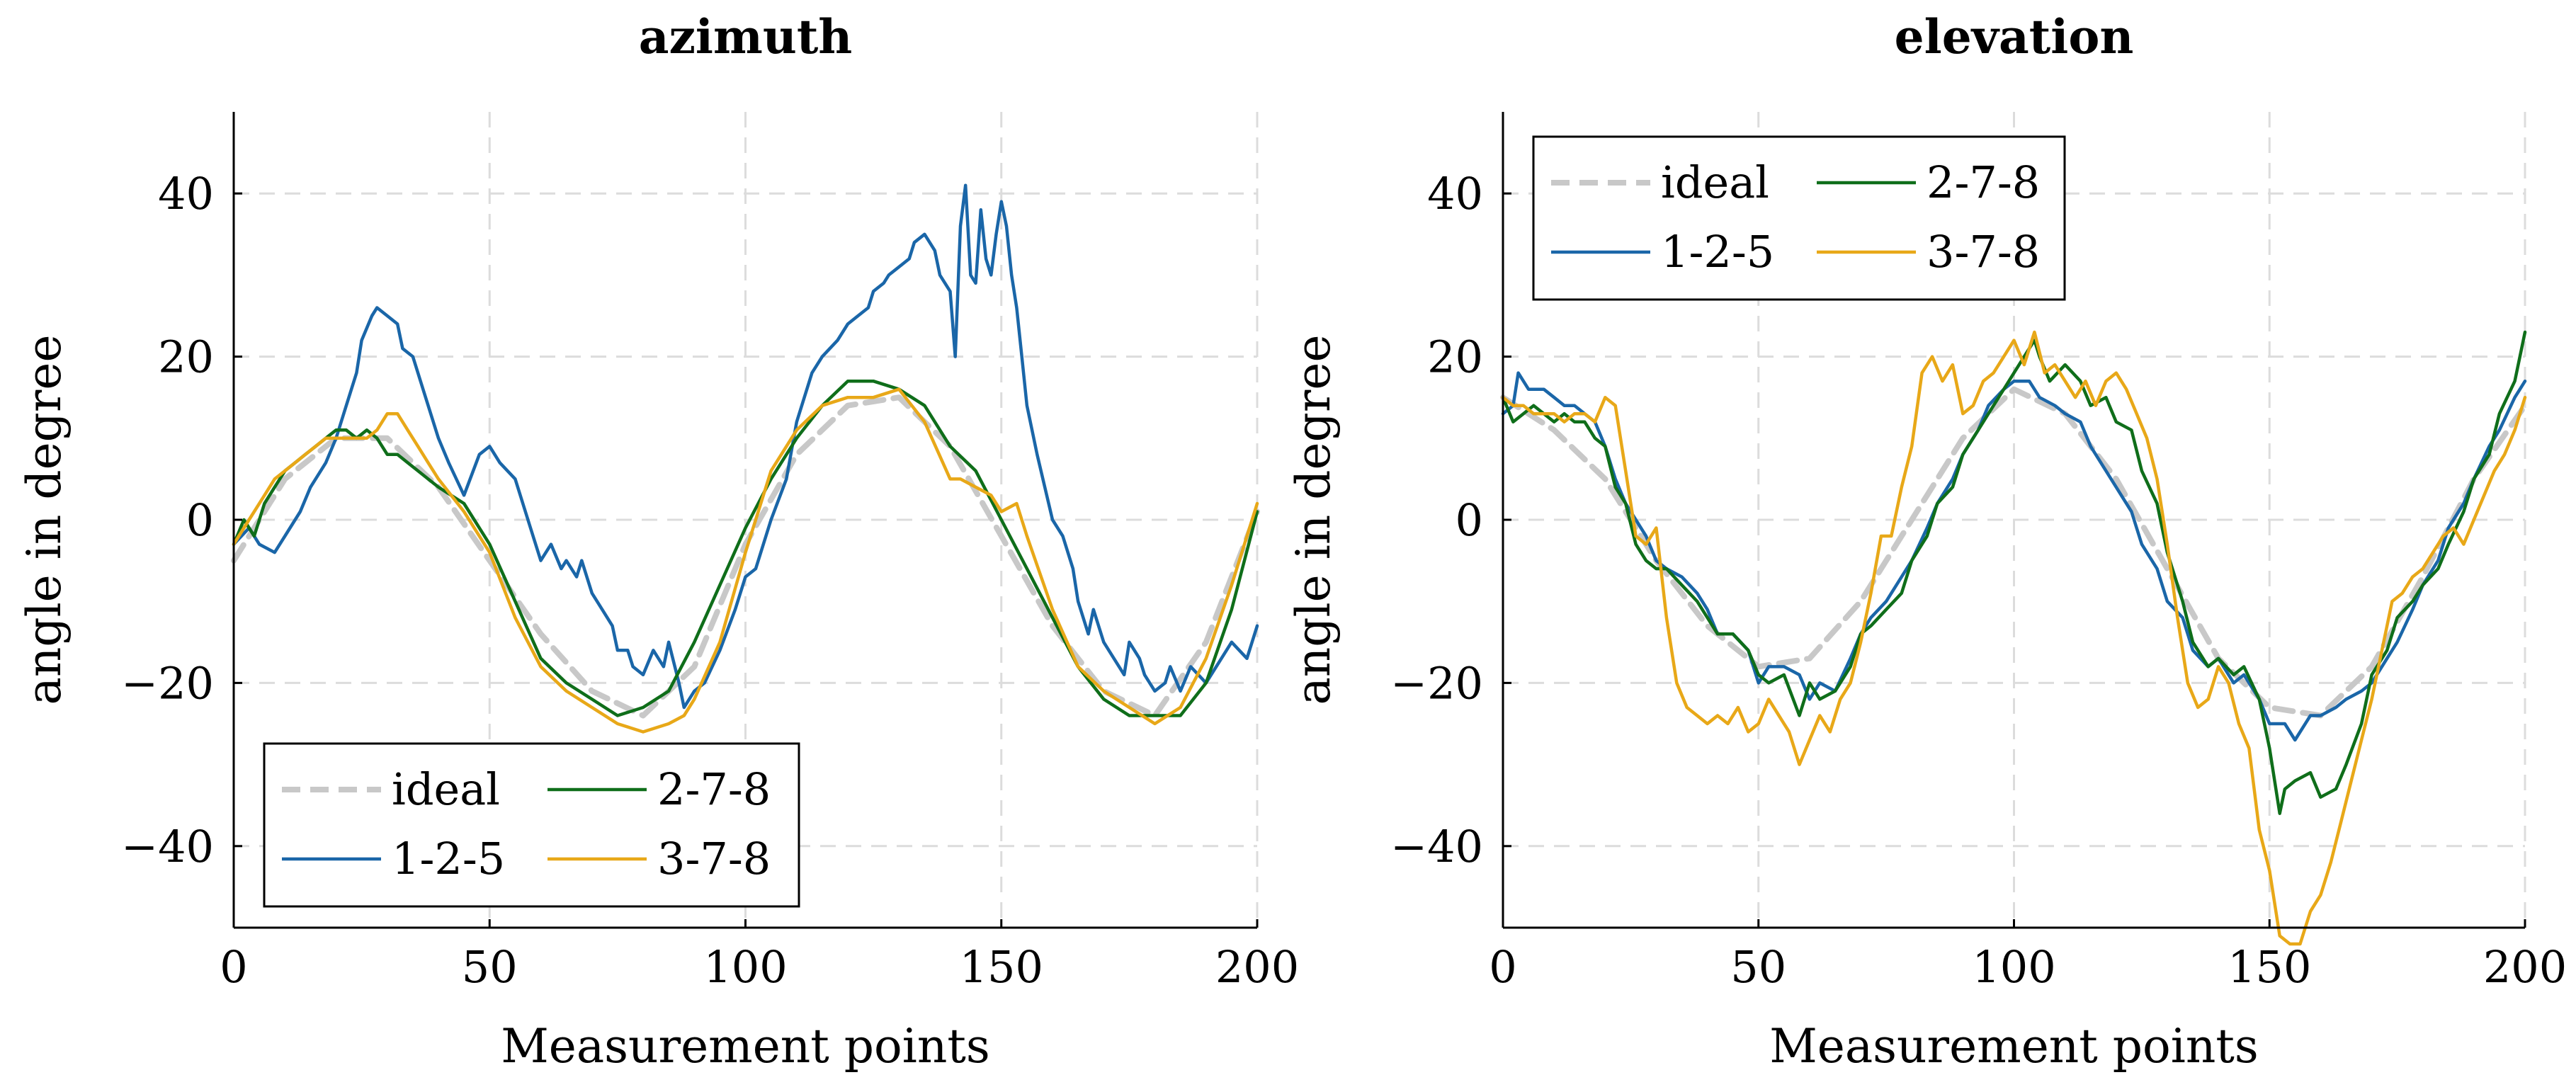 The width and height of the screenshot is (2576, 1087). Describe the element at coordinates (746, 36) in the screenshot. I see `chart-title: azimuth` at that location.